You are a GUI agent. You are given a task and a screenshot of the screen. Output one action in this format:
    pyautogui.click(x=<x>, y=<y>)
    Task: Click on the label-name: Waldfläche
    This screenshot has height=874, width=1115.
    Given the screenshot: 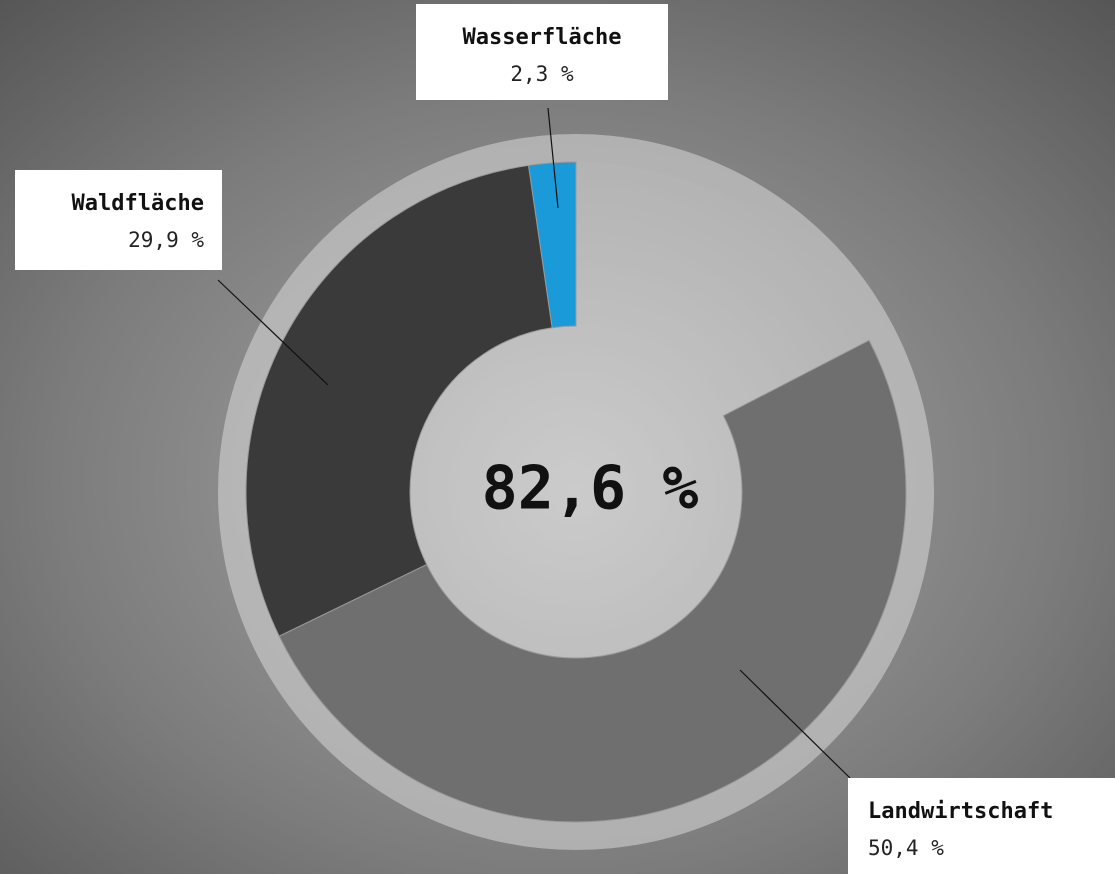 What is the action you would take?
    pyautogui.click(x=138, y=203)
    